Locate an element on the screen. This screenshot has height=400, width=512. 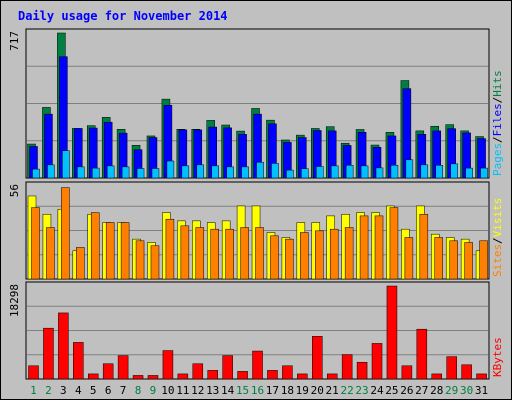
day-label-19: 19 is located at coordinates (302, 390).